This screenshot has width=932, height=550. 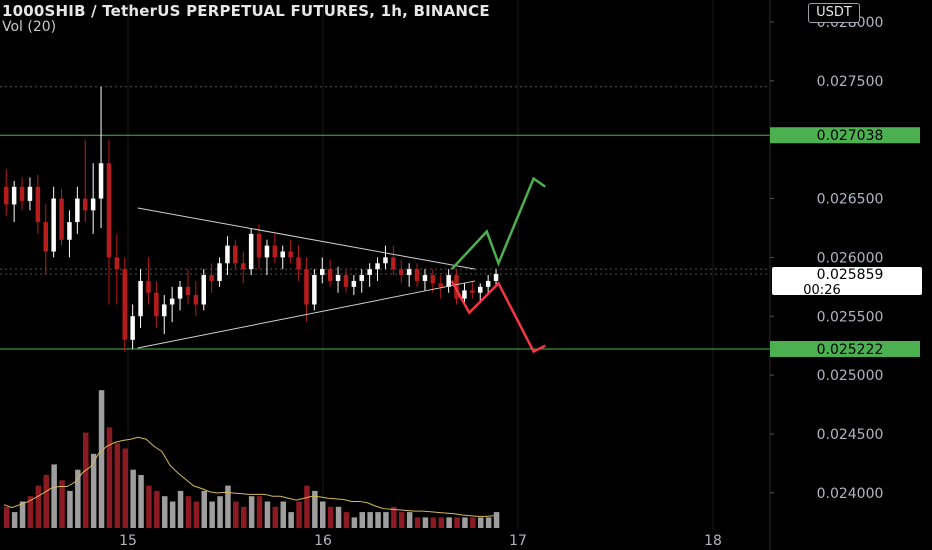 What do you see at coordinates (850, 317) in the screenshot?
I see `price-tick-label: 0.025500` at bounding box center [850, 317].